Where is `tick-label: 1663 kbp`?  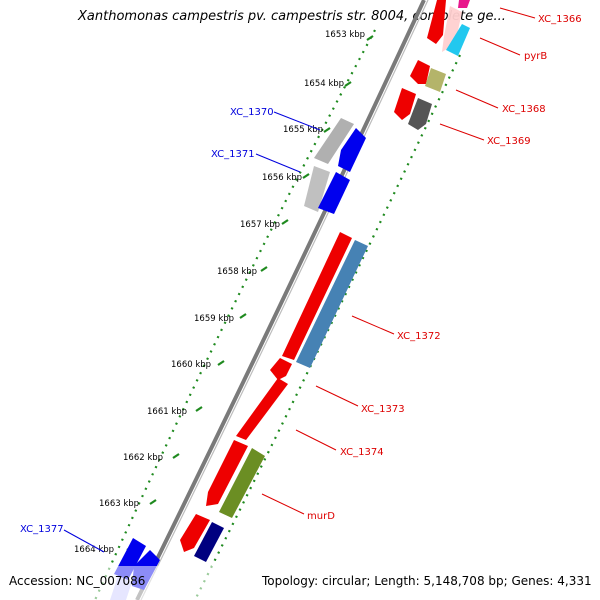 tick-label: 1663 kbp is located at coordinates (119, 504).